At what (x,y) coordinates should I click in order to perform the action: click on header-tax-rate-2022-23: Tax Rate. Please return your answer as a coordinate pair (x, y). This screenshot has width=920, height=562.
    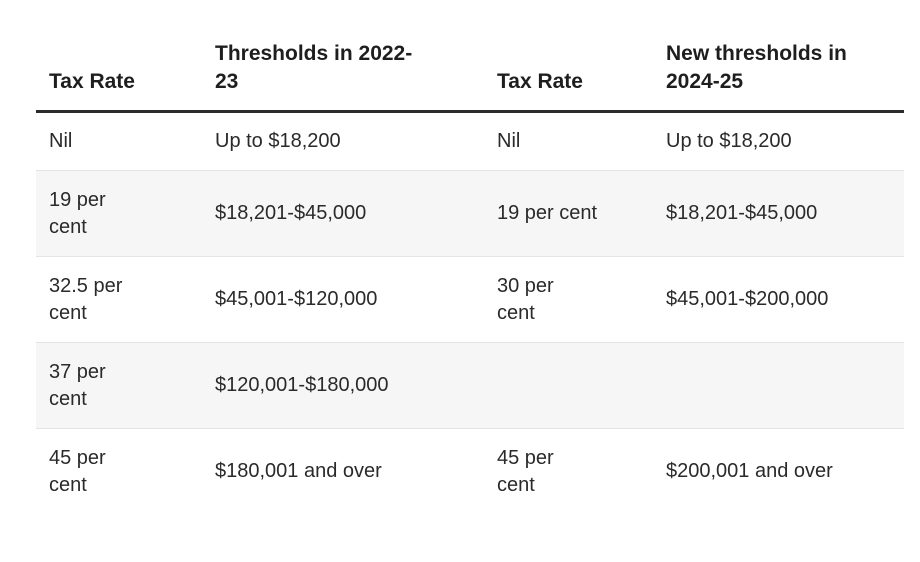
    Looking at the image, I should click on (119, 72).